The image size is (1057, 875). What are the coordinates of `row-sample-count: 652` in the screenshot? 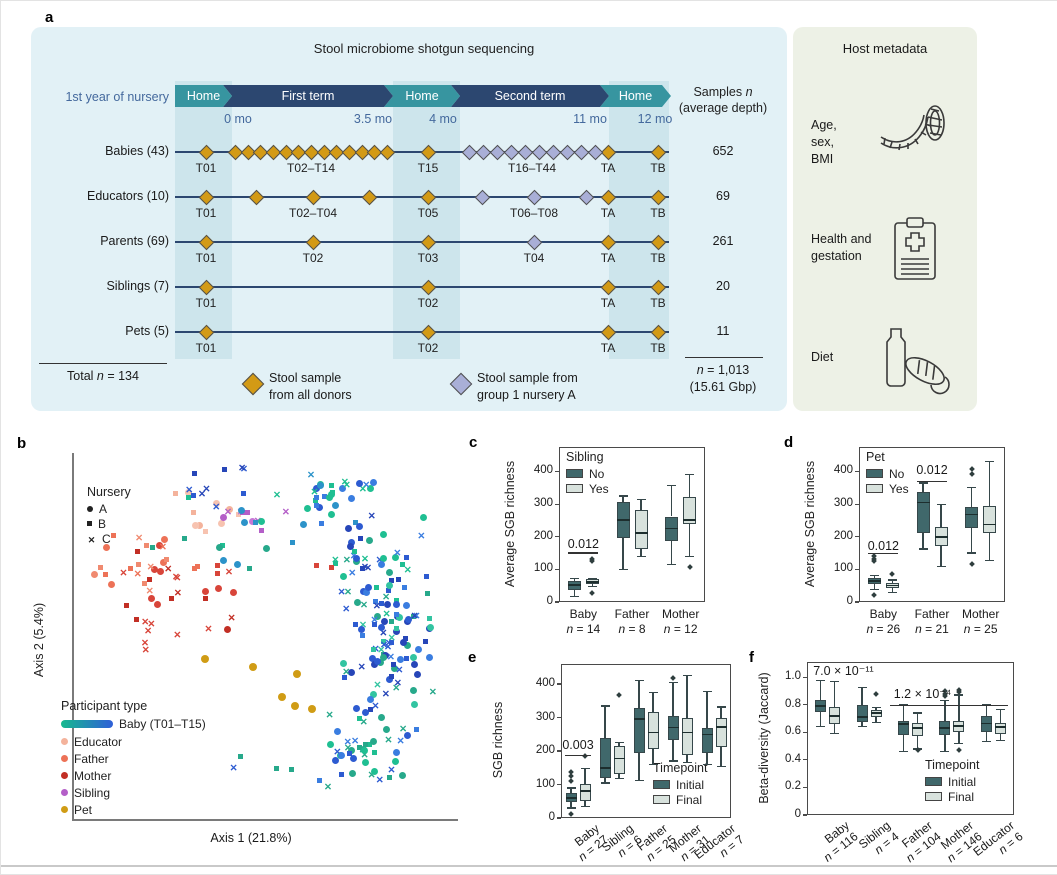 It's located at (723, 151).